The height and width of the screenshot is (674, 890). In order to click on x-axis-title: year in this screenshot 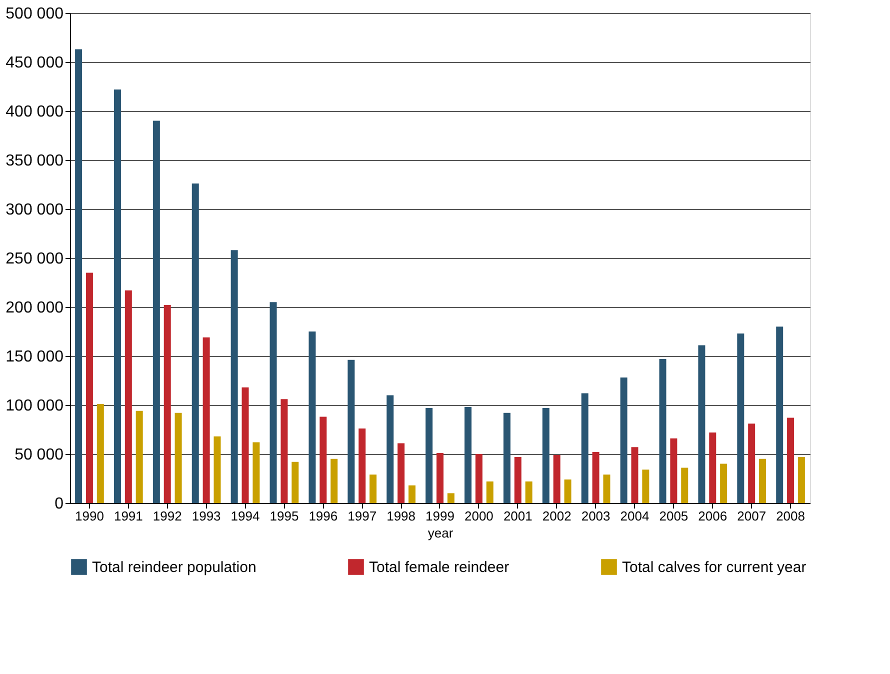, I will do `click(441, 533)`.